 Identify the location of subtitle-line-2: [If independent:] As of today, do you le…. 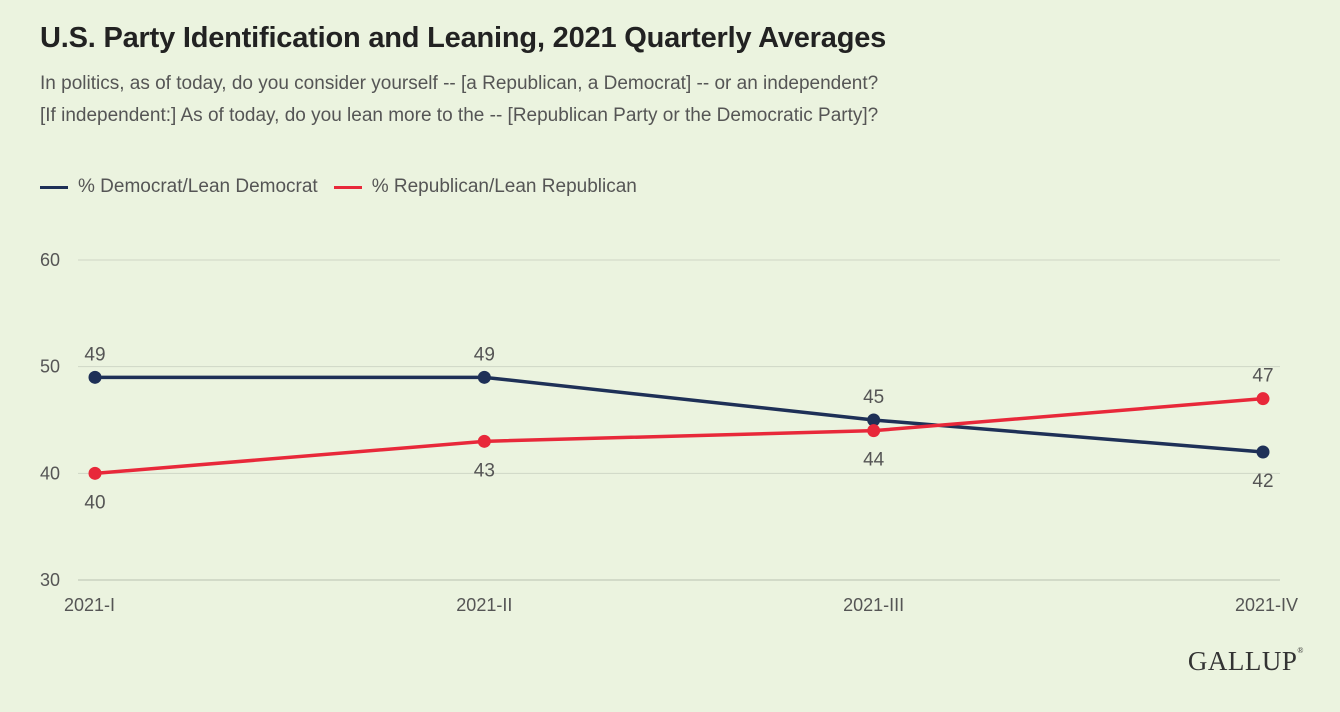
(459, 115).